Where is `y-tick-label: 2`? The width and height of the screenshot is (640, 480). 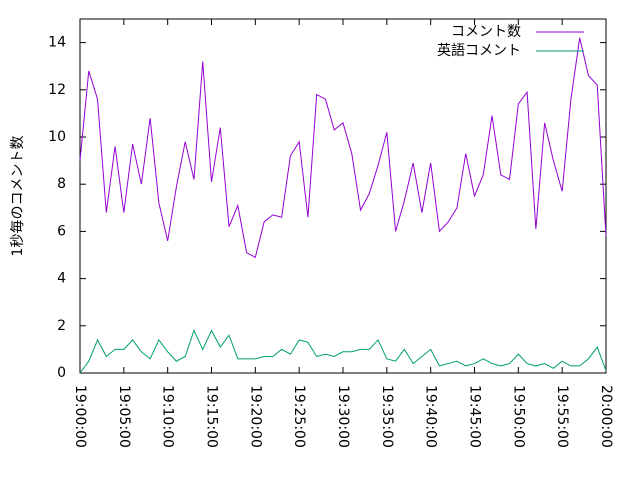
y-tick-label: 2 is located at coordinates (61, 326).